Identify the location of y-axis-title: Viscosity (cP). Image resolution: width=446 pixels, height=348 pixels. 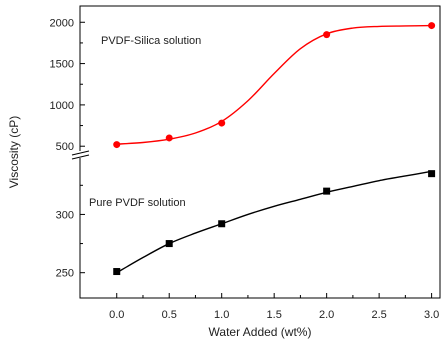
(14, 152).